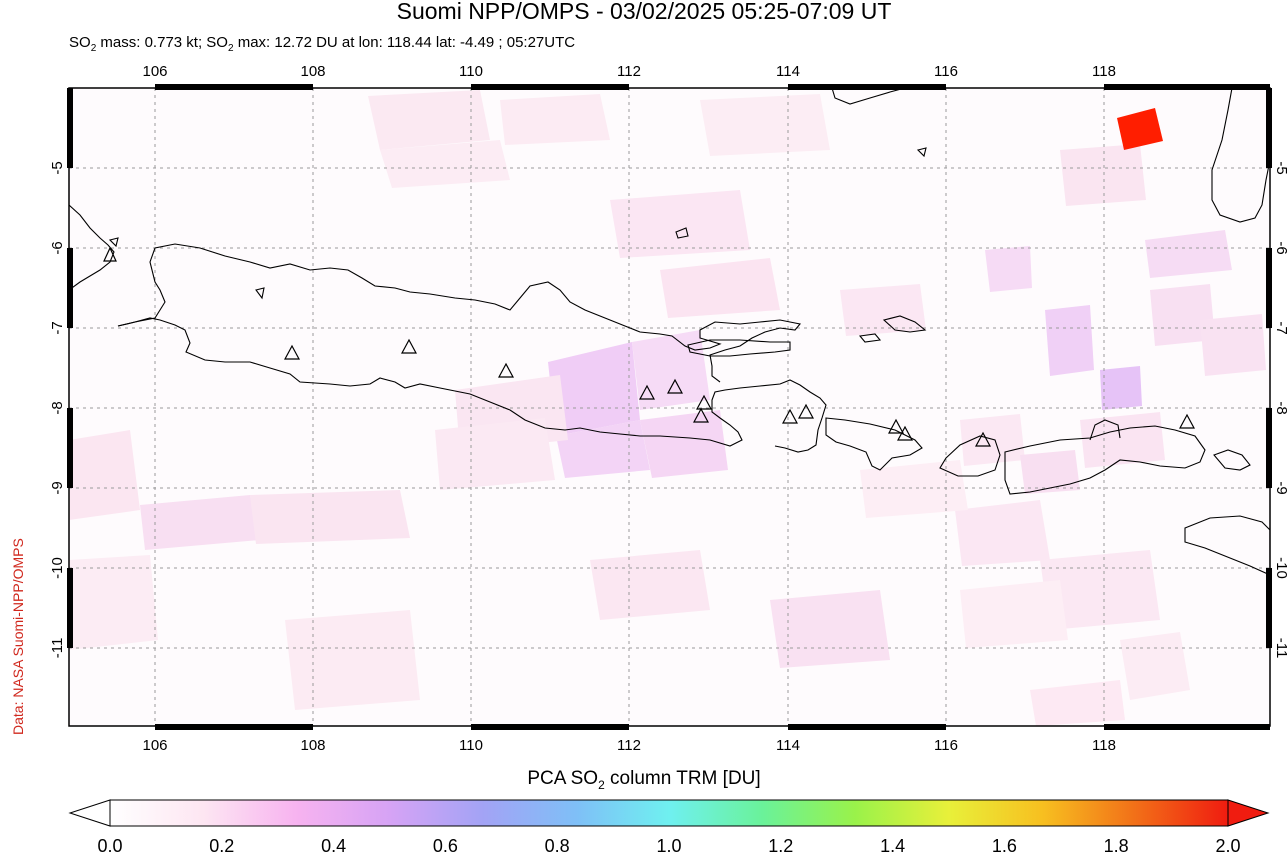 Image resolution: width=1288 pixels, height=857 pixels. Describe the element at coordinates (874, 444) in the screenshot. I see `bali-coast` at that location.